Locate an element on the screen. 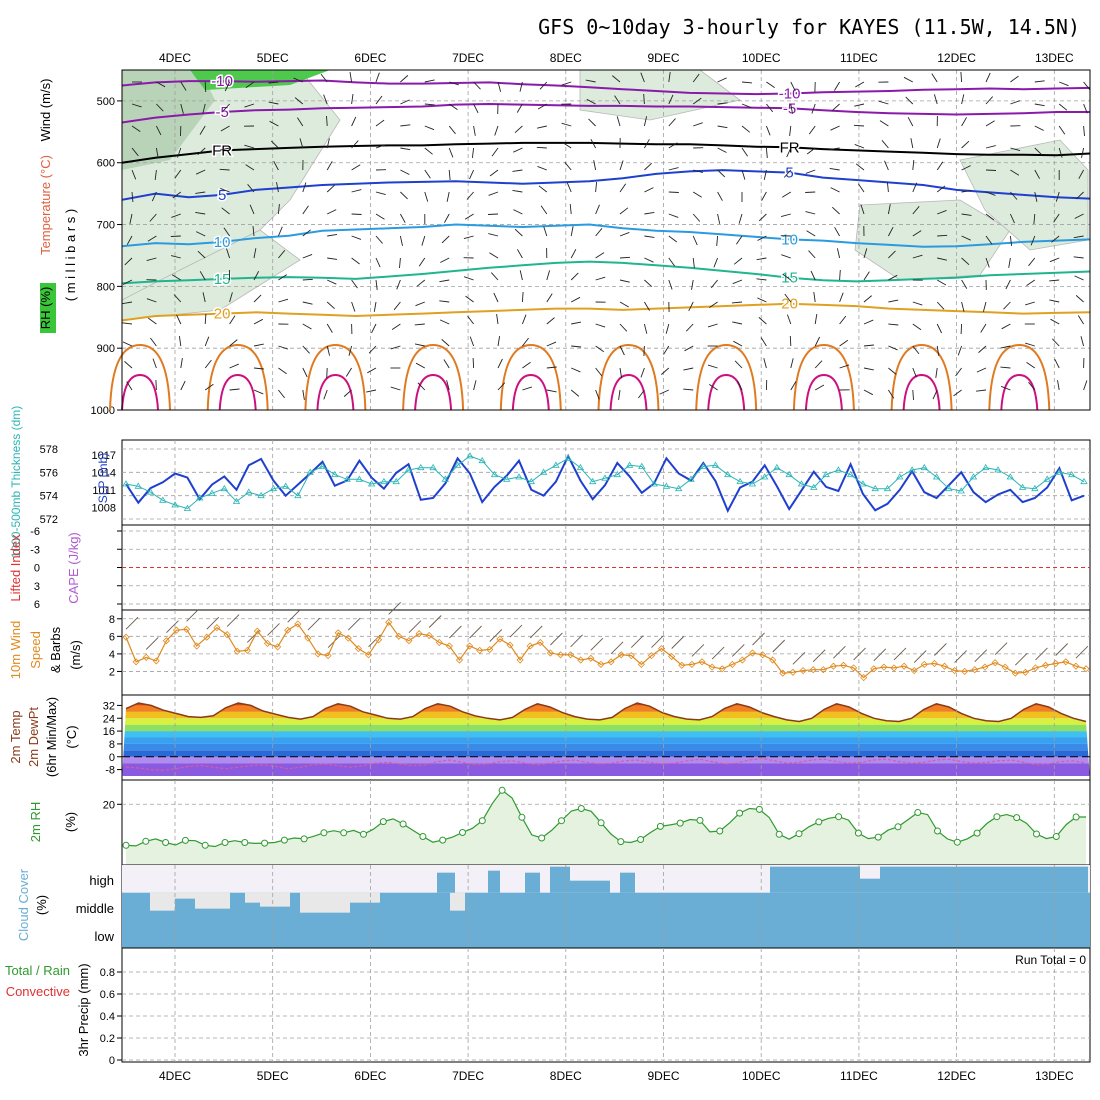 The image size is (1100, 1100). top-day-label: 4DEC is located at coordinates (175, 58).